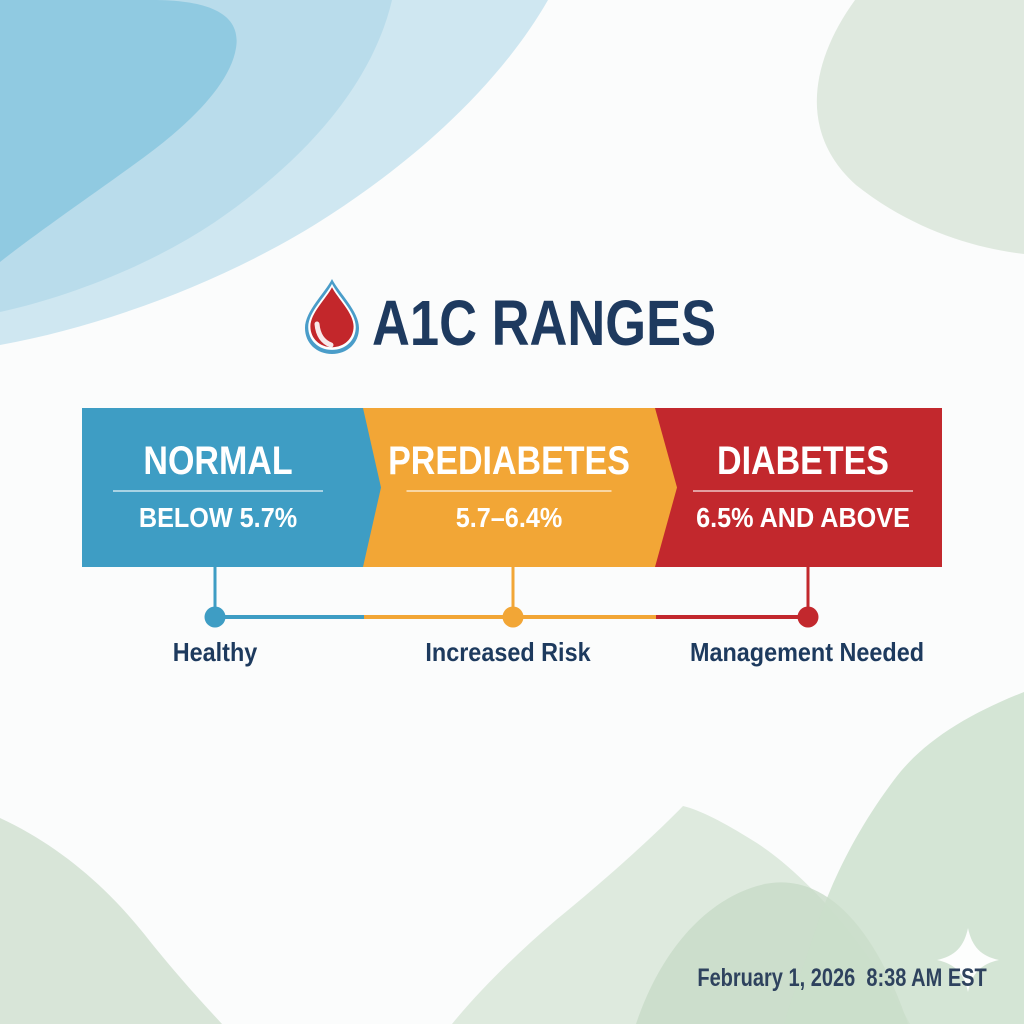 The image size is (1024, 1024). Describe the element at coordinates (808, 617) in the screenshot. I see `connector-dot-diabetes` at that location.